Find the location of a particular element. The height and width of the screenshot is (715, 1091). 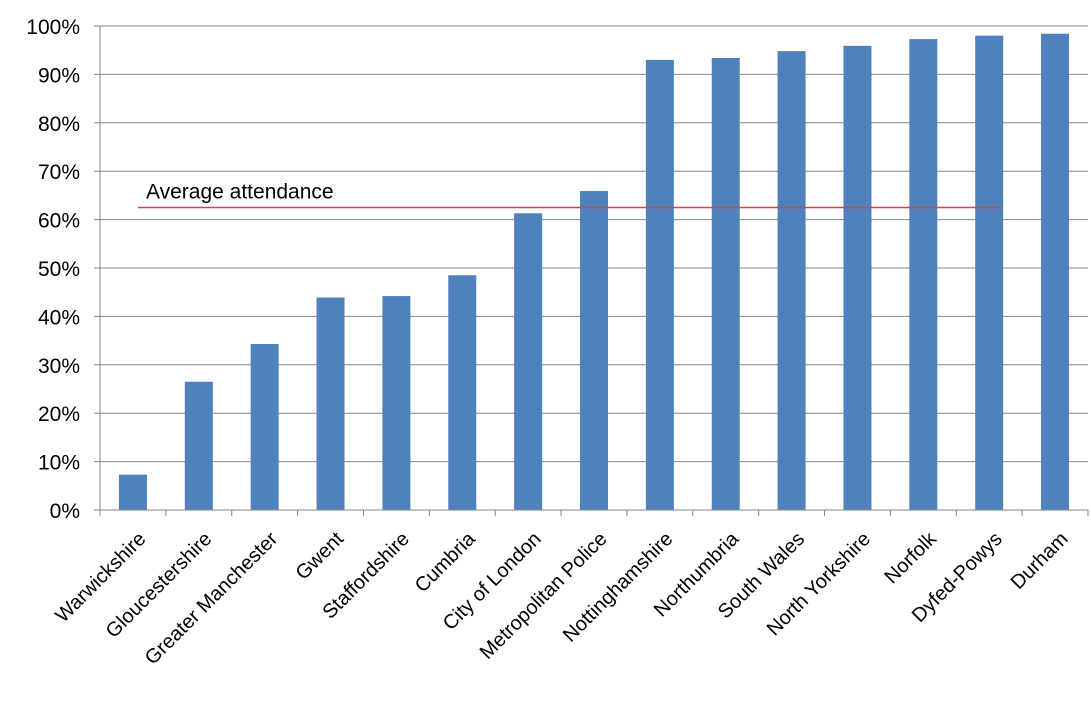

y-tick-label: 10% is located at coordinates (59, 463).